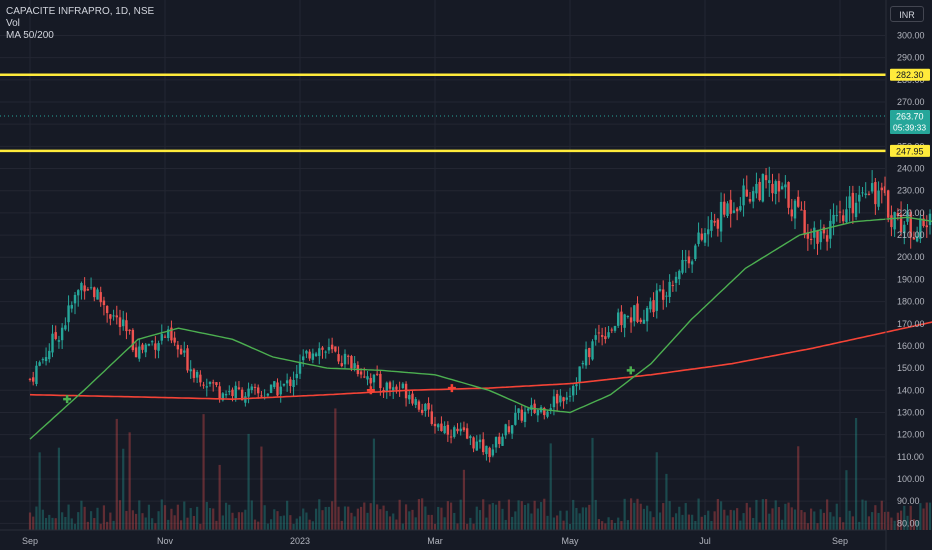 The height and width of the screenshot is (550, 932). What do you see at coordinates (443, 113) in the screenshot?
I see `level-lines` at bounding box center [443, 113].